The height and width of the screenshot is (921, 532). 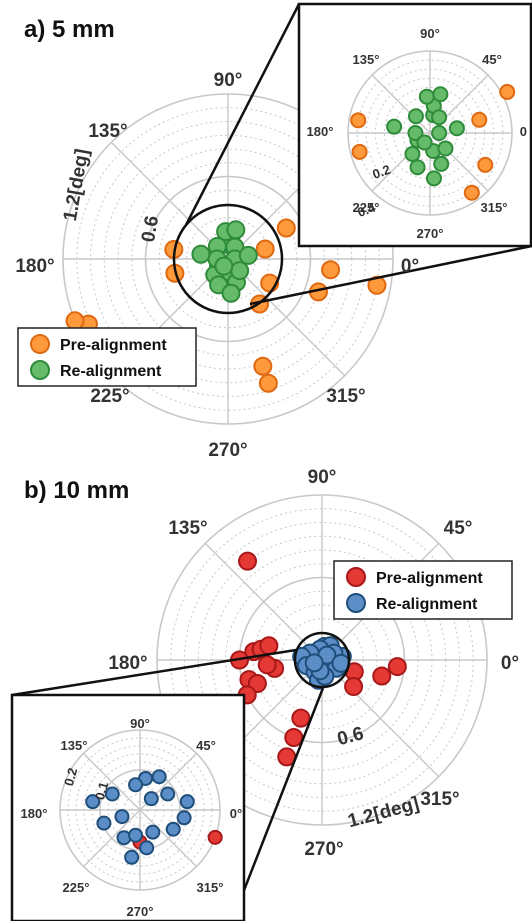 What do you see at coordinates (439, 799) in the screenshot?
I see `pb-angle-315: 315°` at bounding box center [439, 799].